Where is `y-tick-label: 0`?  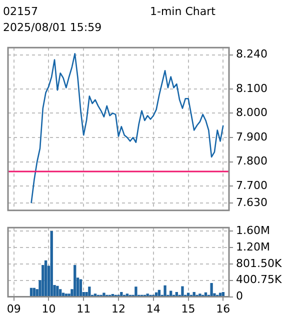 y-tick-label: 0 is located at coordinates (239, 296).